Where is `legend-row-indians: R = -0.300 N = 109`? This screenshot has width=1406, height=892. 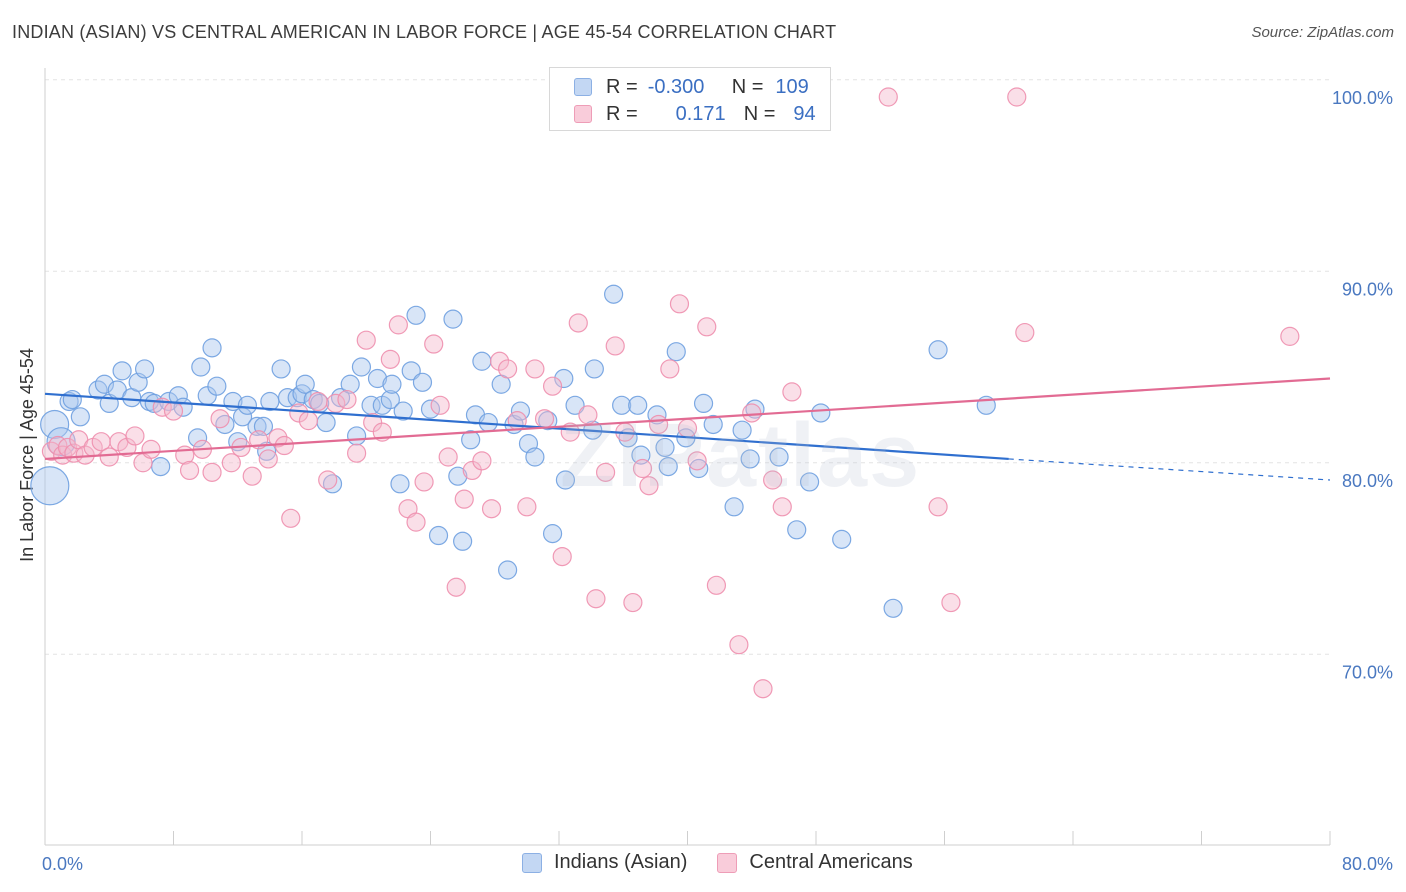 legend-row-indians: R = -0.300 N = 109 is located at coordinates (691, 87).